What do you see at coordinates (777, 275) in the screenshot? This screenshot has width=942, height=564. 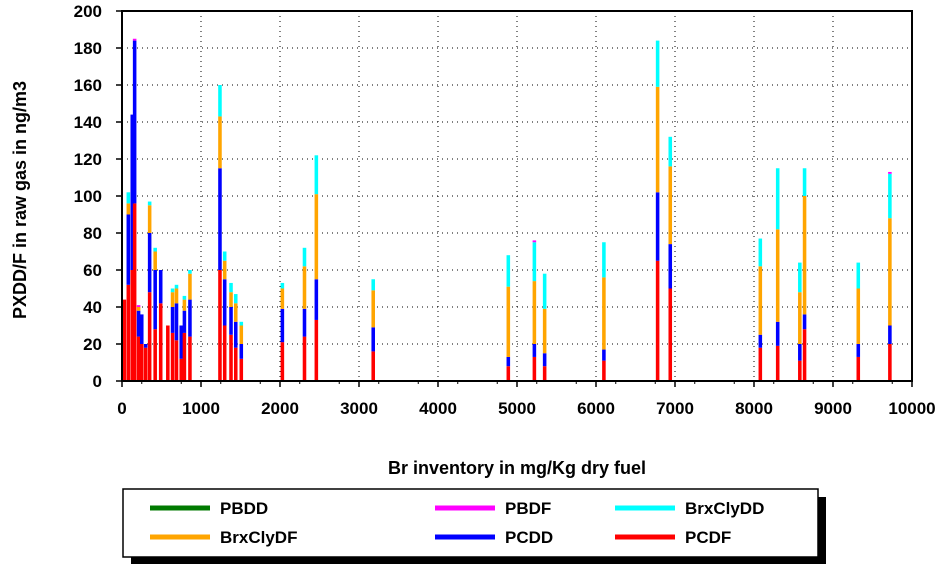 I see `bar-32-brxclydf` at bounding box center [777, 275].